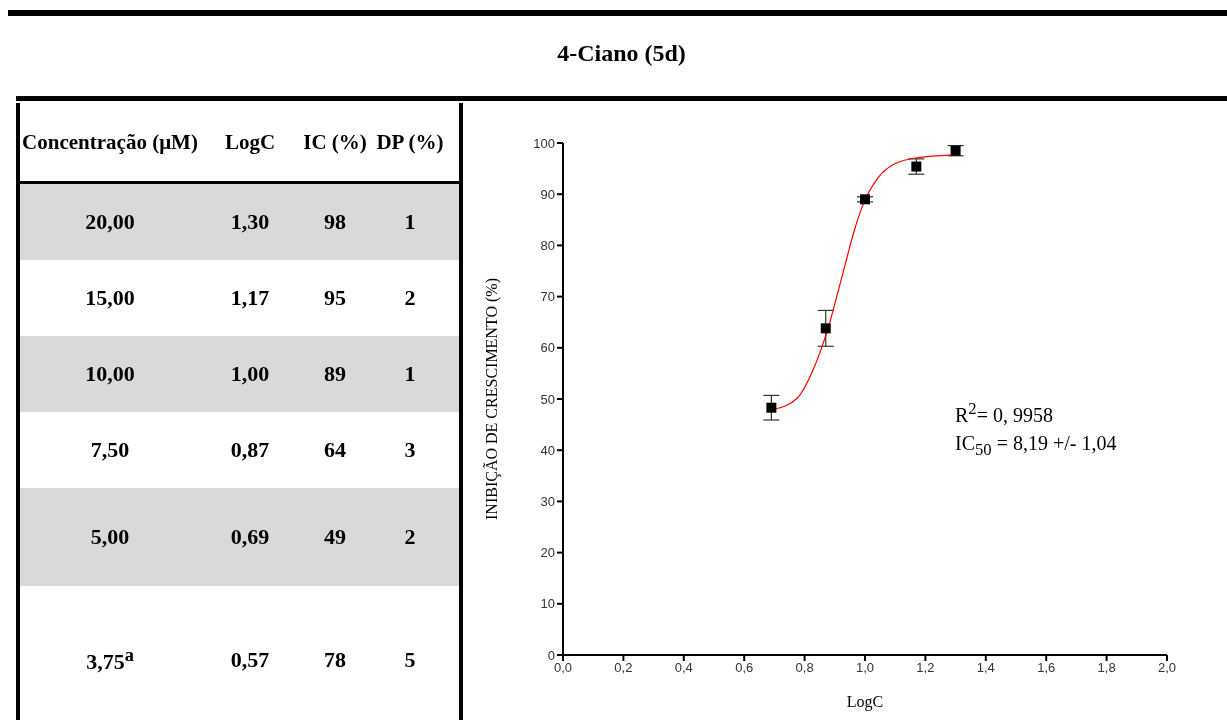 The width and height of the screenshot is (1227, 720). What do you see at coordinates (1004, 413) in the screenshot?
I see `annotation: R$^{2}$= 0, 9958` at bounding box center [1004, 413].